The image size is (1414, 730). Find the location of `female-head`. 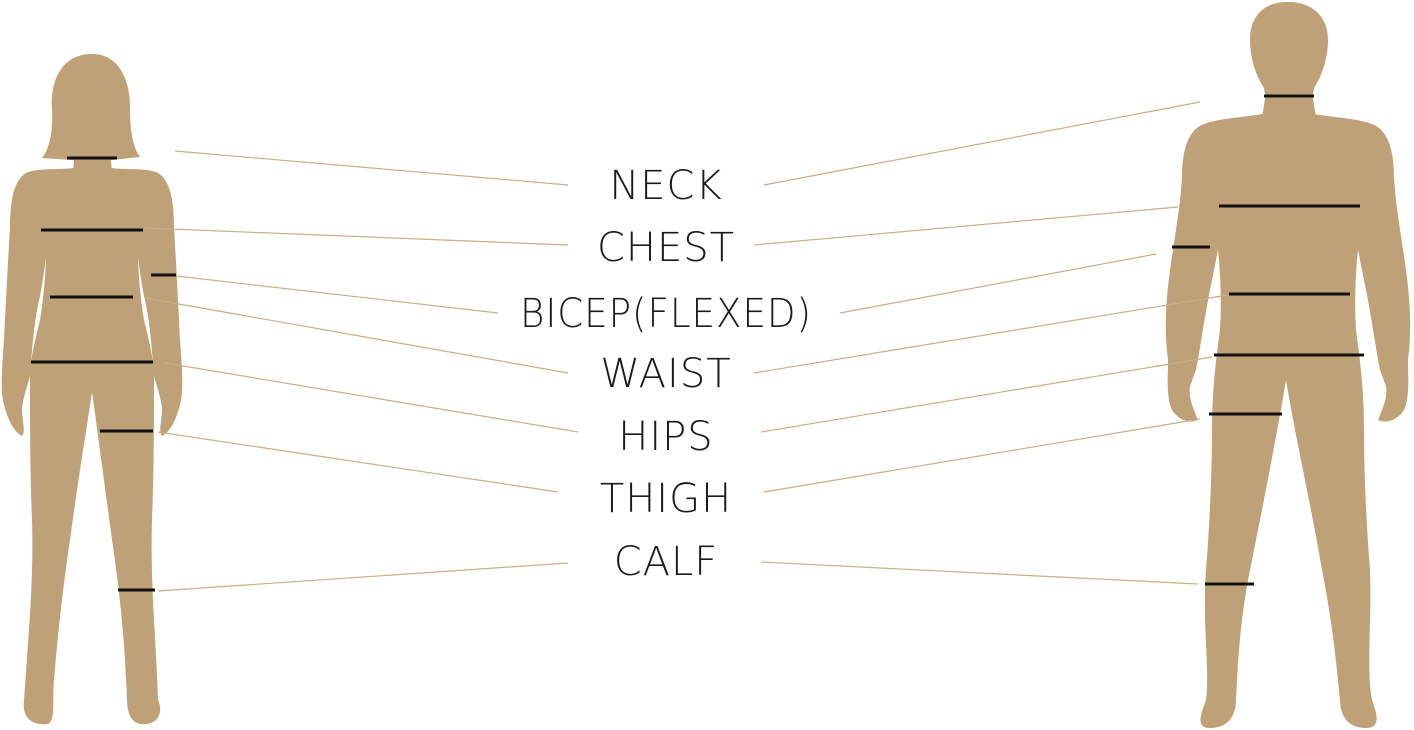

female-head is located at coordinates (91, 107).